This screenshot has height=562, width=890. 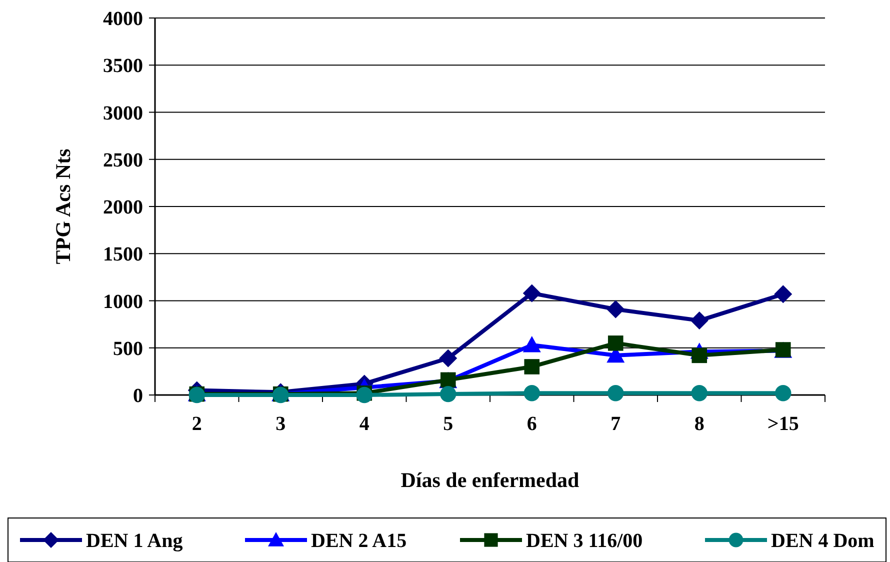 What do you see at coordinates (490, 480) in the screenshot?
I see `x-axis-title: Días de enfermedad` at bounding box center [490, 480].